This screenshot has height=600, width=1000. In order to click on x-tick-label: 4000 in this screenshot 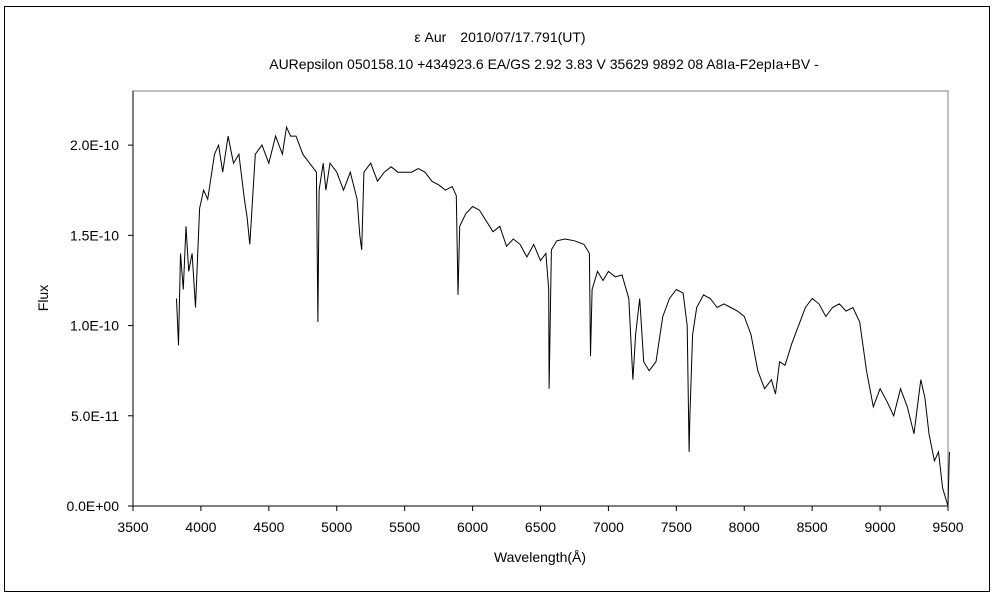, I will do `click(200, 527)`.